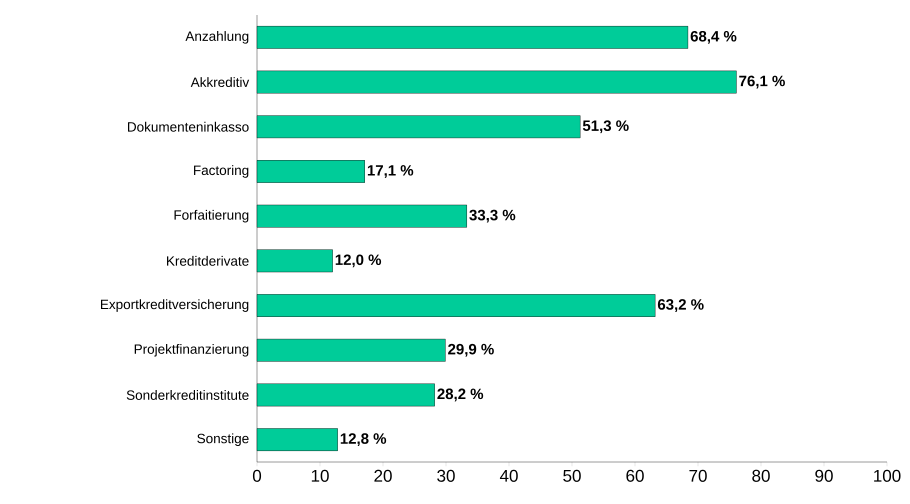 This screenshot has width=910, height=504. Describe the element at coordinates (713, 37) in the screenshot. I see `data-label: 68,4 %` at that location.